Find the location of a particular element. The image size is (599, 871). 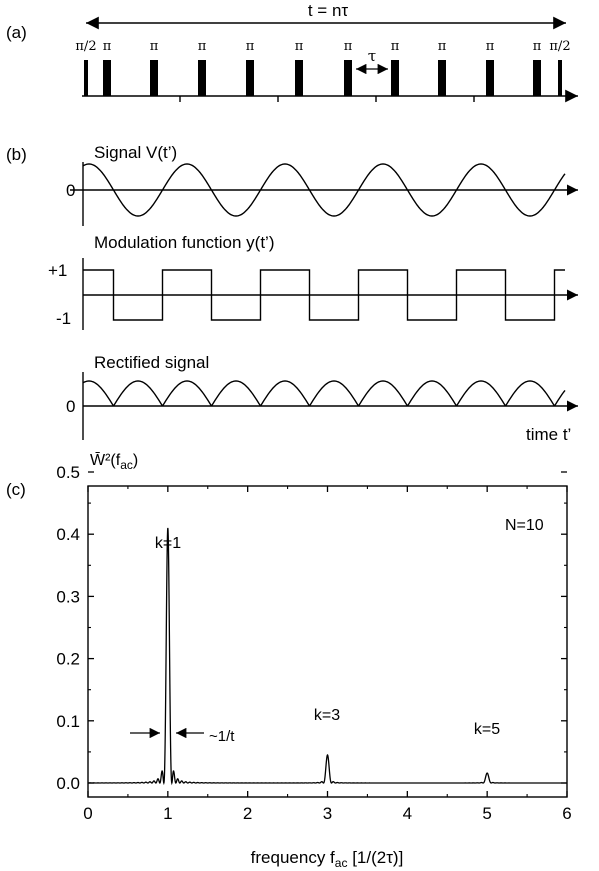

signal-title: Signal V(t’) is located at coordinates (135, 152).